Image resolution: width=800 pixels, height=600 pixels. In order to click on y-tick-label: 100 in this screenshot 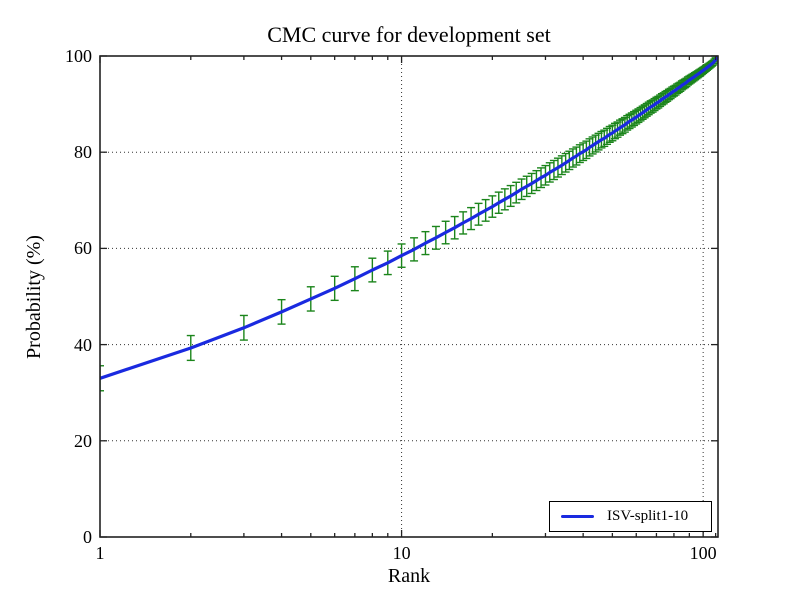, I will do `click(78, 56)`.